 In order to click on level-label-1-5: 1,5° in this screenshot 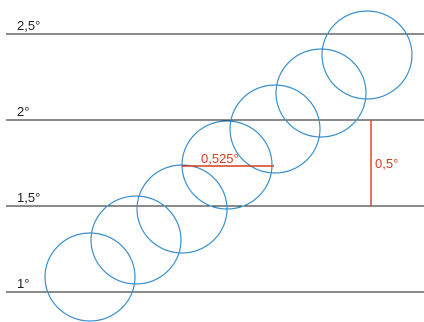, I will do `click(28, 197)`.